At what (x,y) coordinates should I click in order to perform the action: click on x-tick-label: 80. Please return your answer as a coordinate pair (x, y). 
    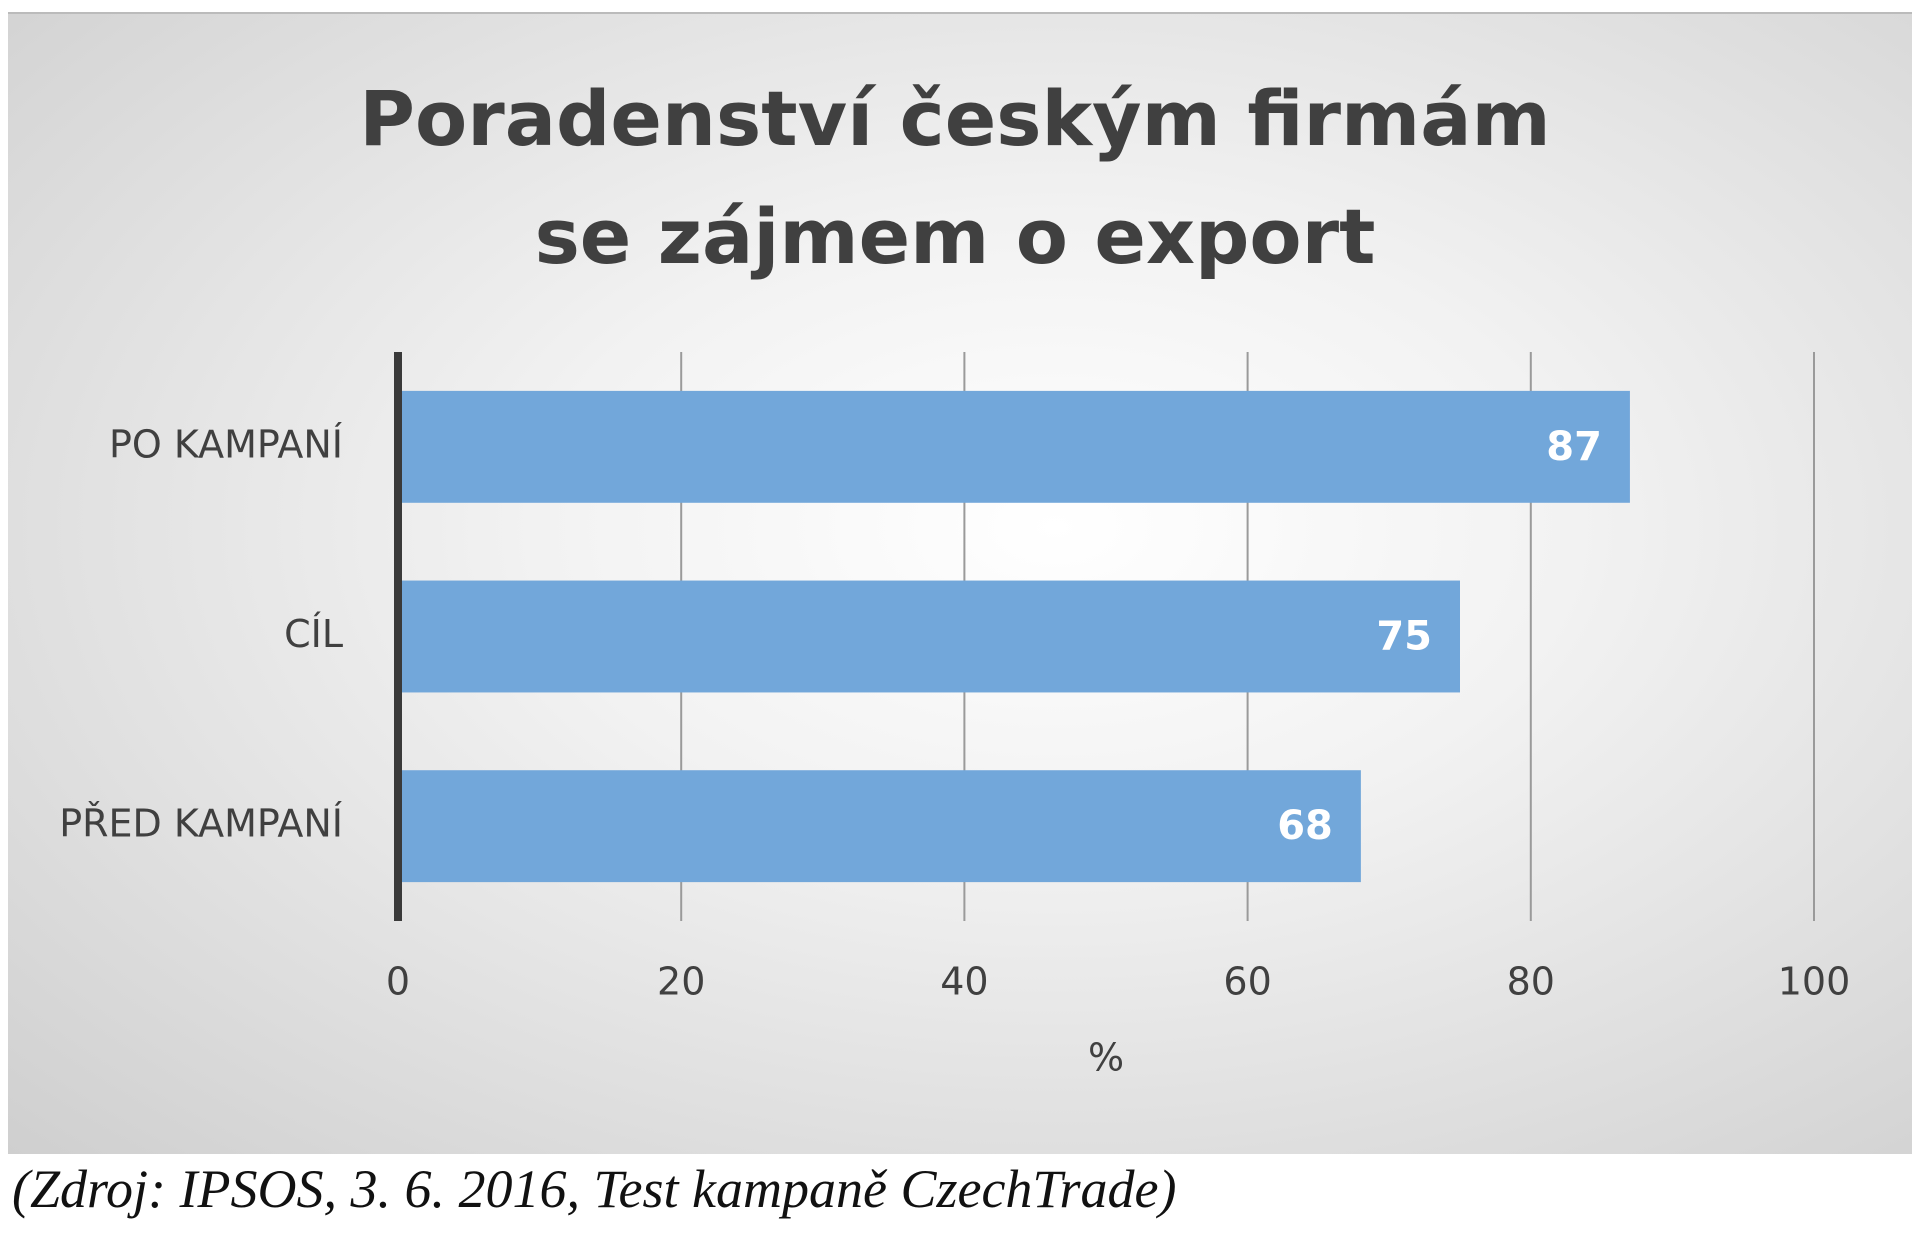
    Looking at the image, I should click on (1531, 982).